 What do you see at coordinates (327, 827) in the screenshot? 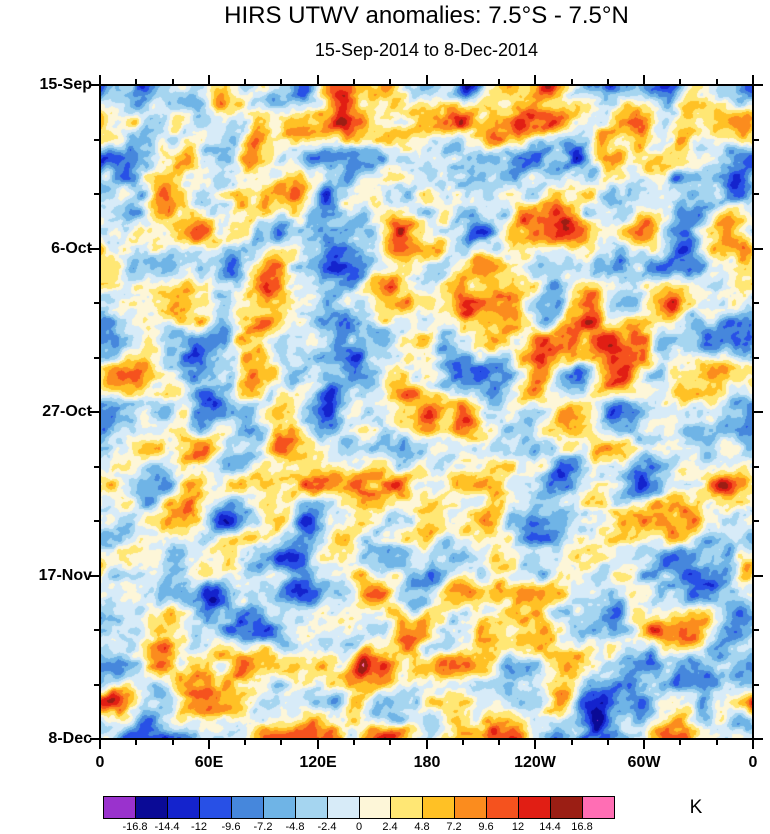
I see `colorbar-tick-label: -2.4` at bounding box center [327, 827].